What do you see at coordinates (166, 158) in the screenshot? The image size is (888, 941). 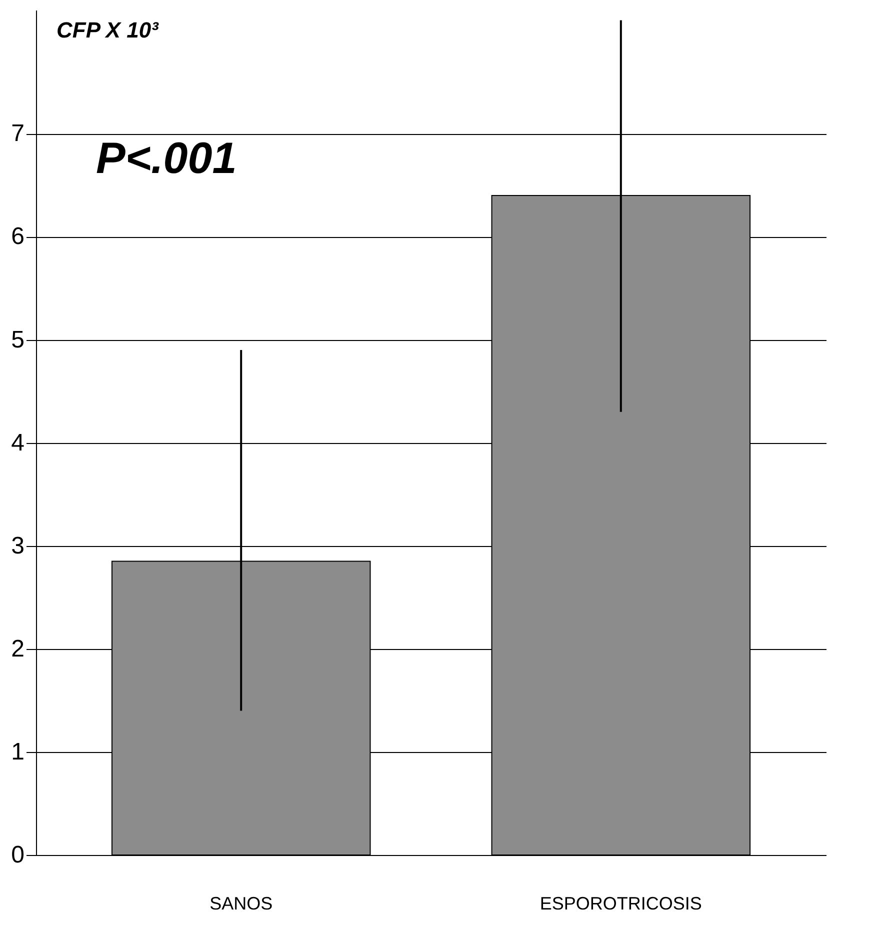 I see `annotation: P<.001` at bounding box center [166, 158].